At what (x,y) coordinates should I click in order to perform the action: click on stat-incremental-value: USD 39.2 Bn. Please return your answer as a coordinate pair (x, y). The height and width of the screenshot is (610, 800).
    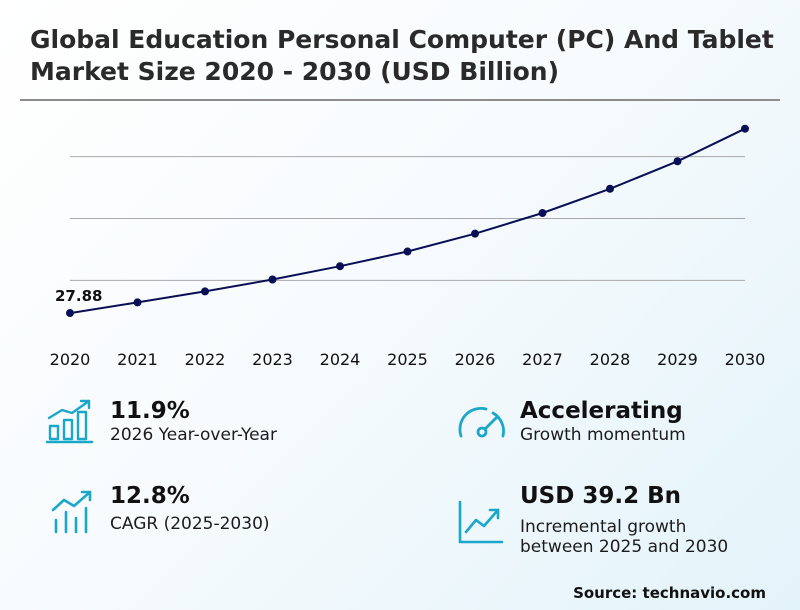
    Looking at the image, I should click on (600, 496).